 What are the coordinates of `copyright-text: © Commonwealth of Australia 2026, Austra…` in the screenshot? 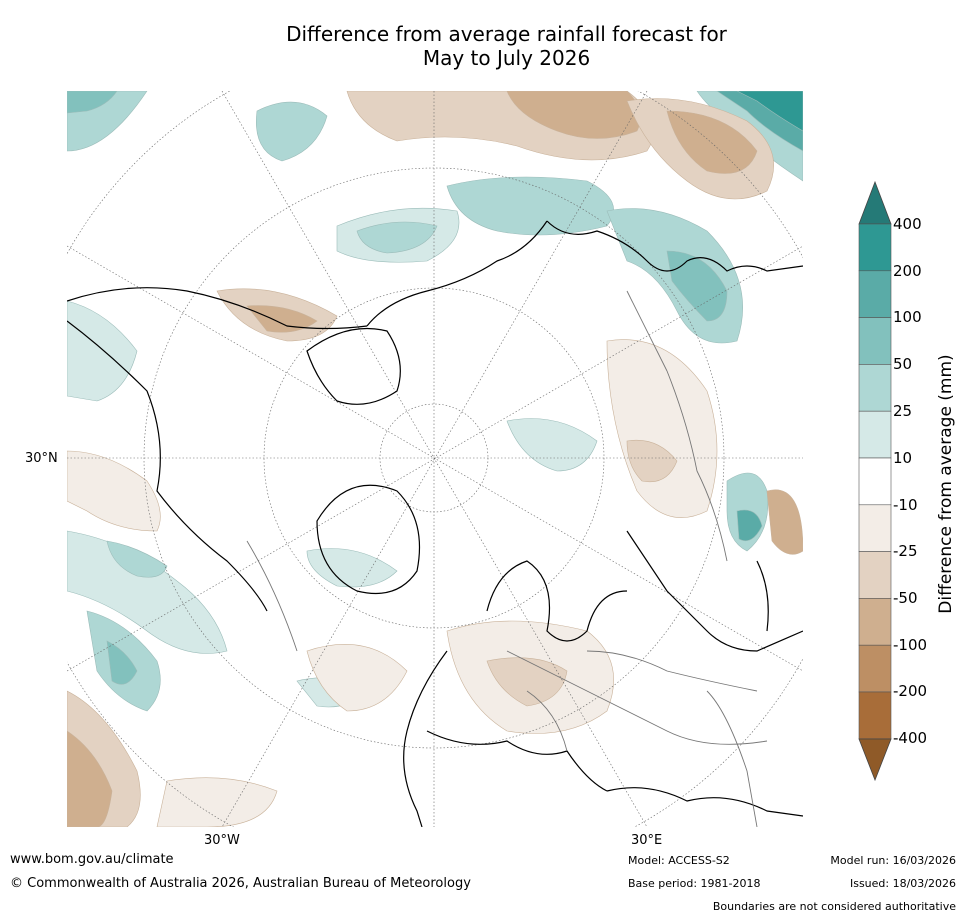 It's located at (240, 883).